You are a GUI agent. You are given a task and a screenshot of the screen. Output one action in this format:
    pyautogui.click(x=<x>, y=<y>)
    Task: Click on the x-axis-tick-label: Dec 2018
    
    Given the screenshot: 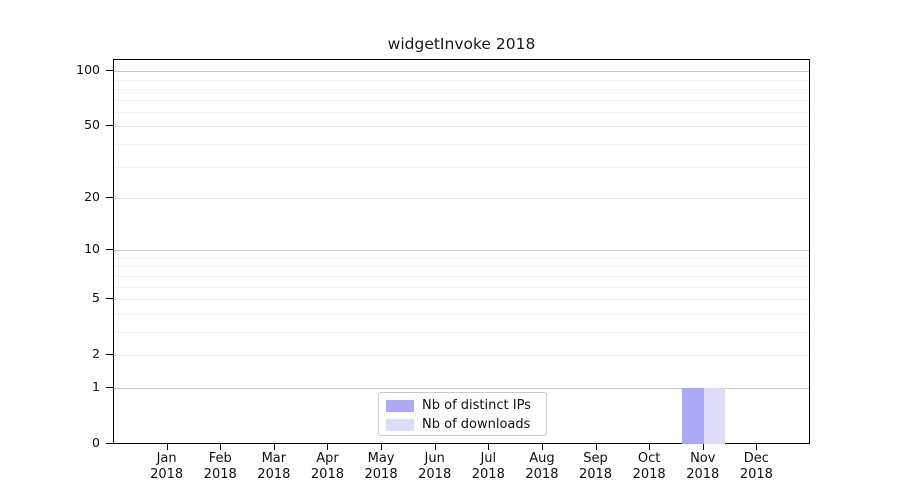 What is the action you would take?
    pyautogui.click(x=756, y=466)
    